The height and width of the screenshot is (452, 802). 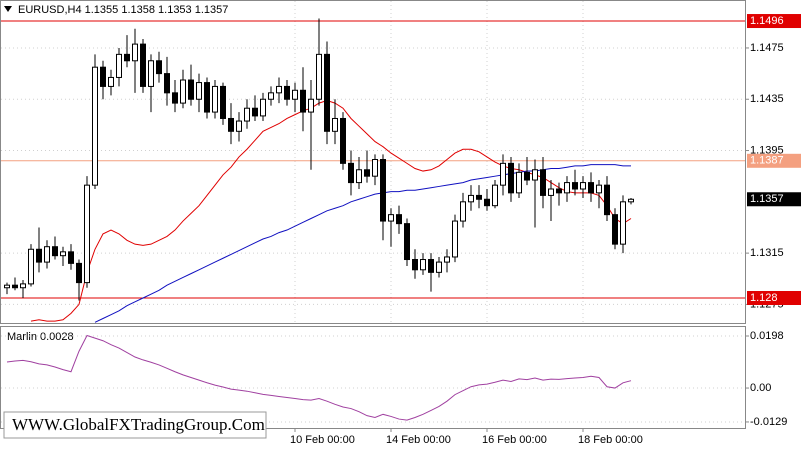 I want to click on y-tick-label: 1.1435, so click(x=767, y=99).